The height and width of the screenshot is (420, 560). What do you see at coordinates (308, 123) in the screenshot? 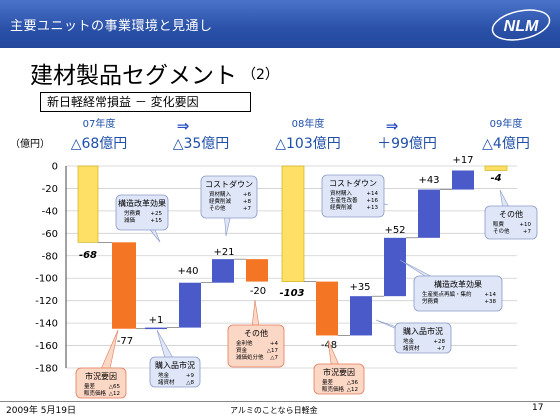
I see `year-label: 08年度` at bounding box center [308, 123].